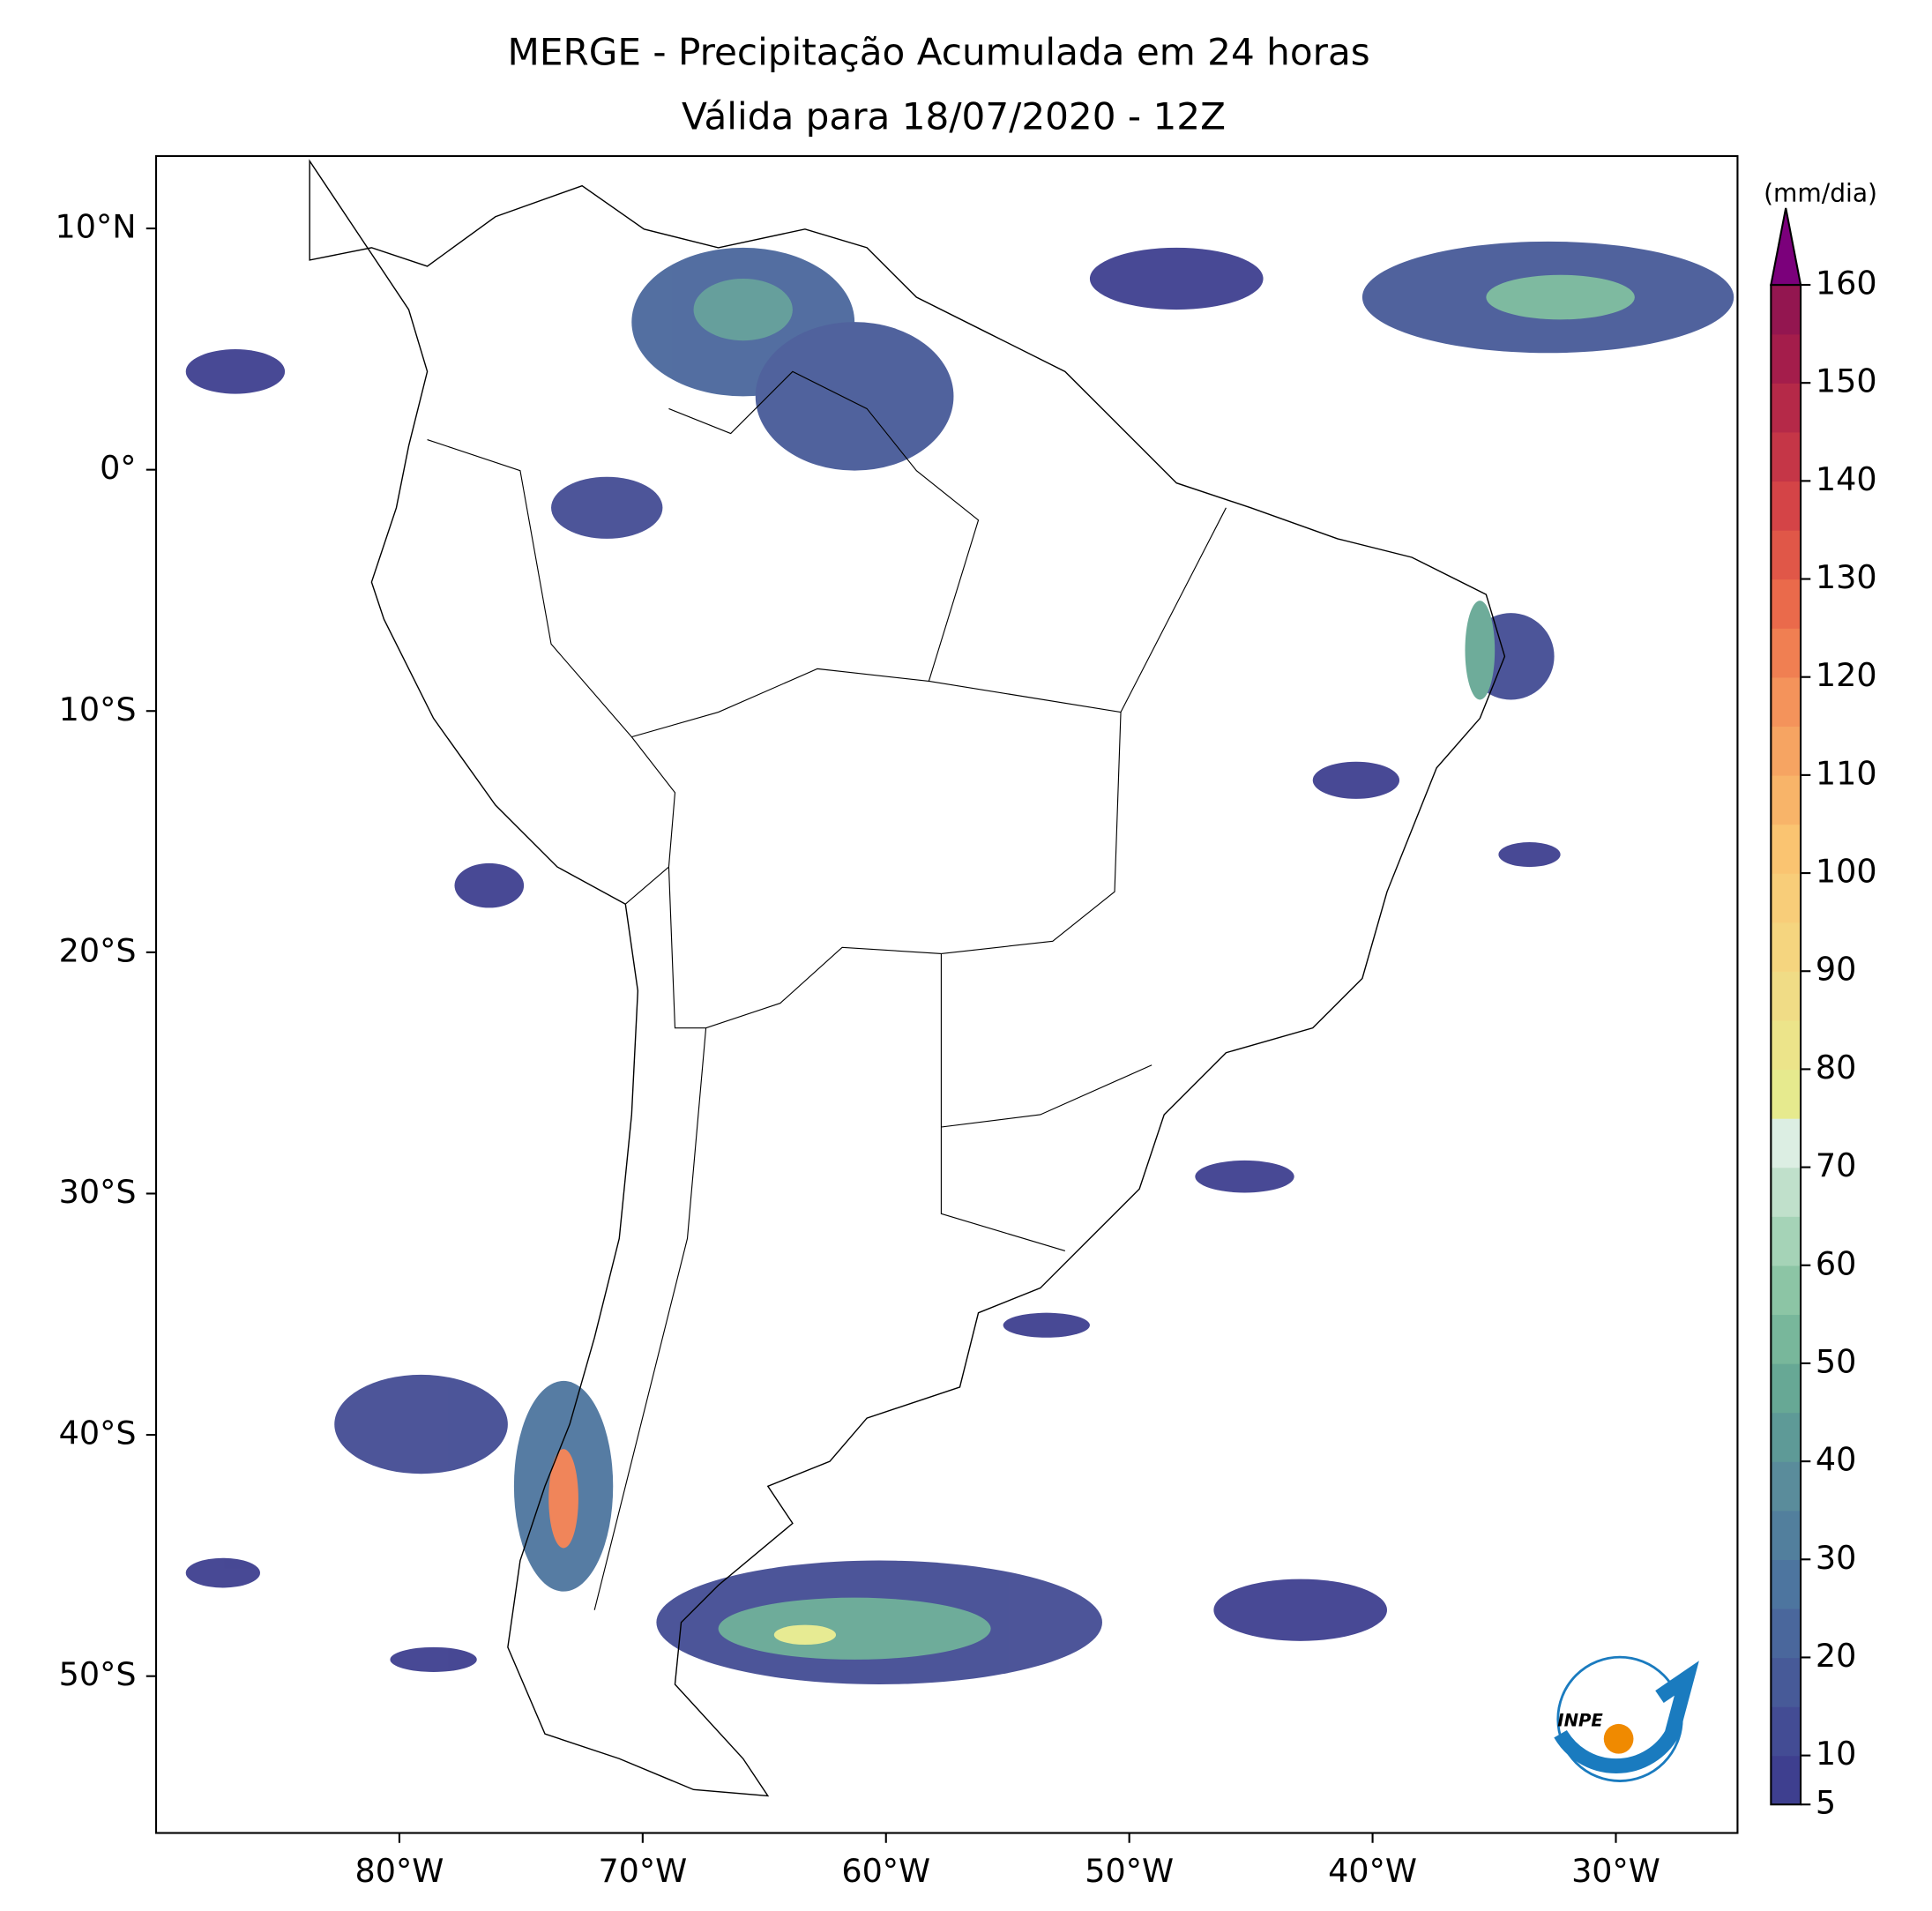  What do you see at coordinates (399, 1871) in the screenshot?
I see `x-tick-label: 80°W` at bounding box center [399, 1871].